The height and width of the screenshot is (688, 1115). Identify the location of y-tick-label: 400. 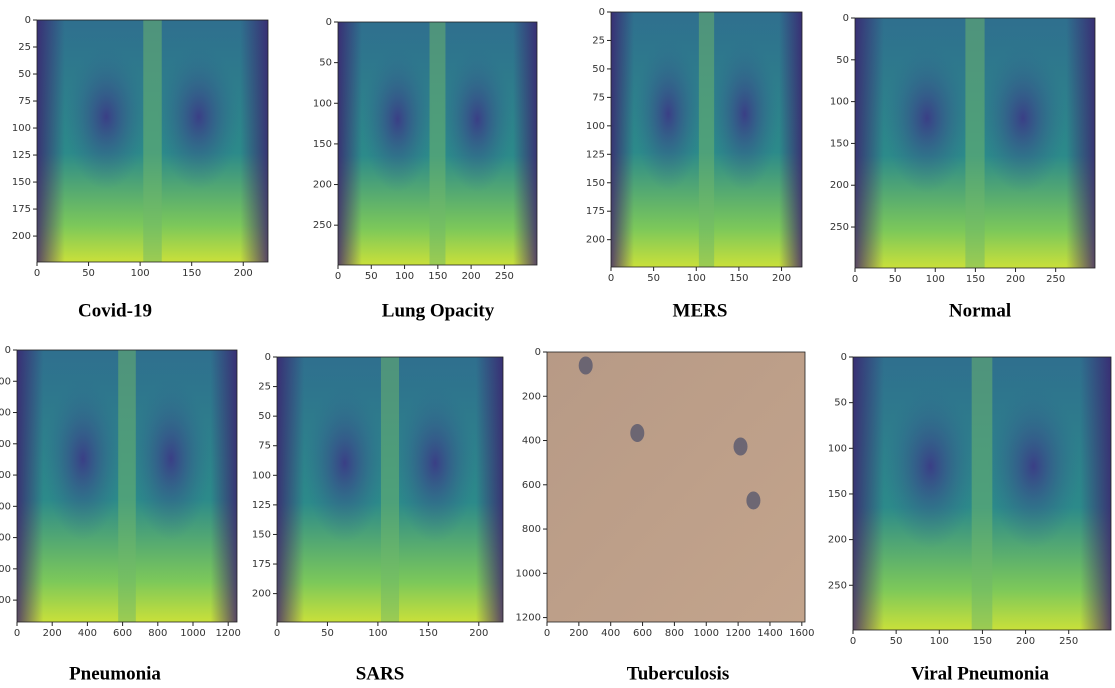
(5, 475).